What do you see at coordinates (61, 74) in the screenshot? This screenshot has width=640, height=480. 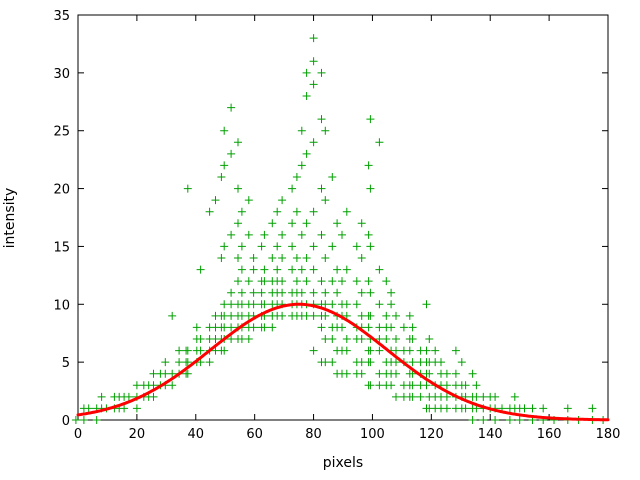 I see `y-tick-label: 30` at bounding box center [61, 74].